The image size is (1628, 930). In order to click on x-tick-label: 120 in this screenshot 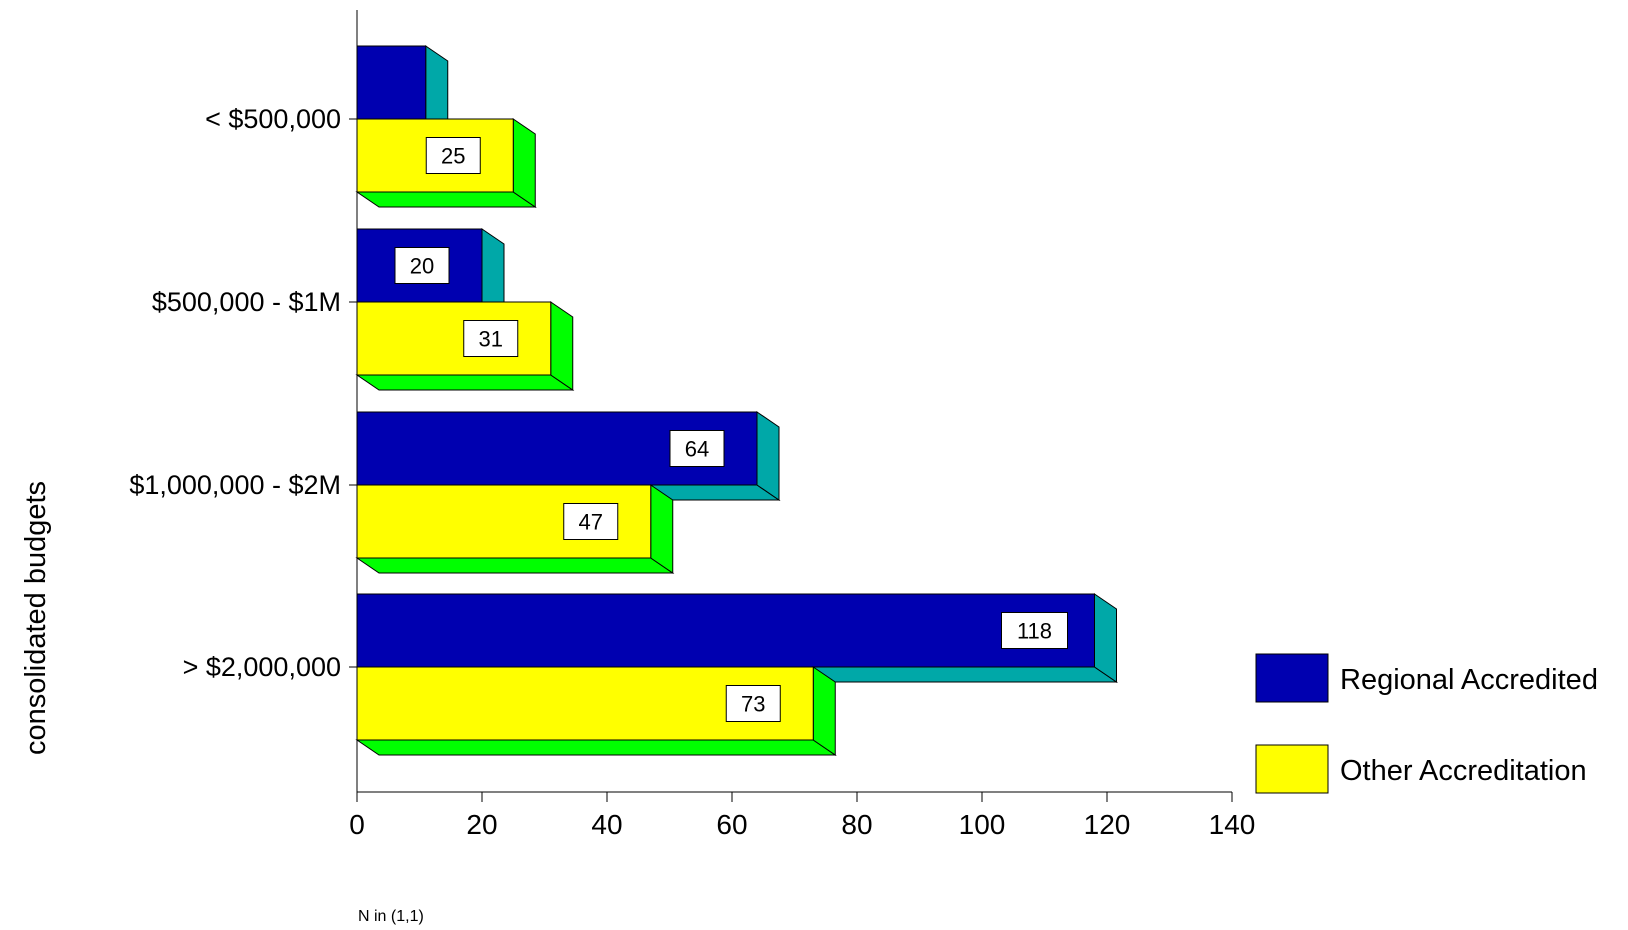, I will do `click(1107, 824)`.